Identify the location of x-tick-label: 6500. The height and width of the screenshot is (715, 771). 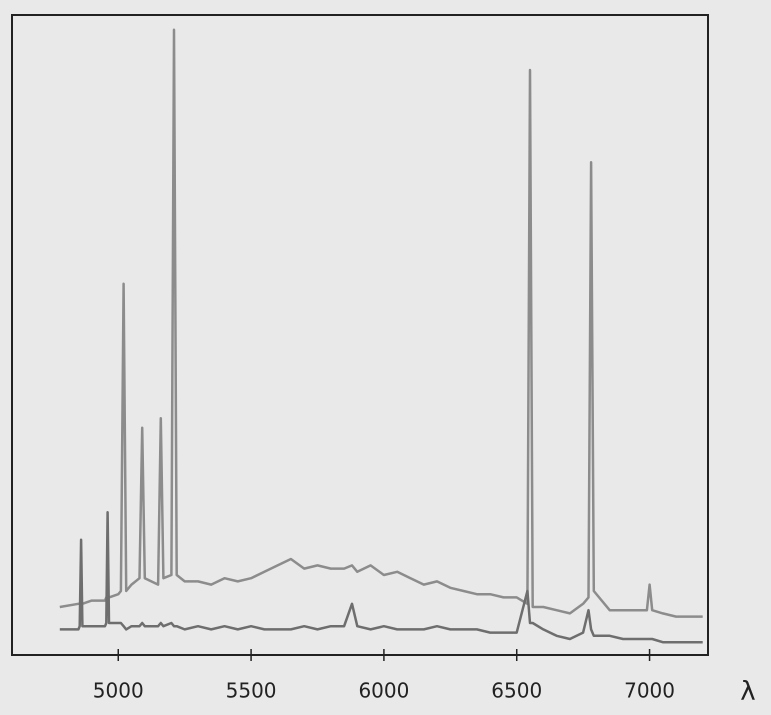
(516, 691).